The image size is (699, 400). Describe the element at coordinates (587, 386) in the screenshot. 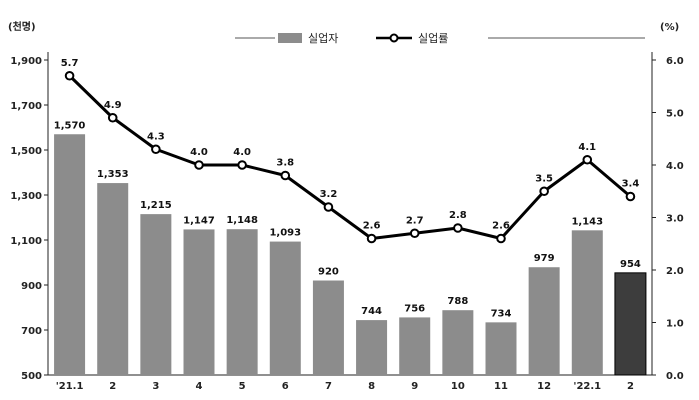

I see `x-tick-label: '22.1` at that location.